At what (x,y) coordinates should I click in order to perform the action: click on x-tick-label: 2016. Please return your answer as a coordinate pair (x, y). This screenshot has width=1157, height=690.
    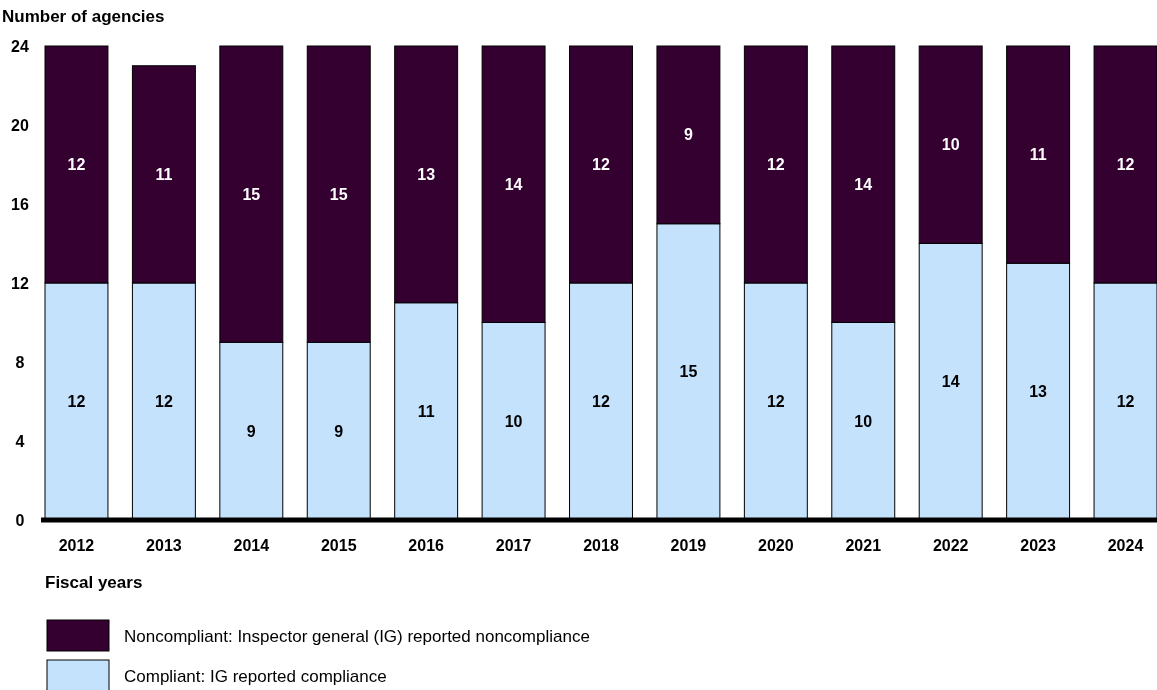
    Looking at the image, I should click on (426, 545).